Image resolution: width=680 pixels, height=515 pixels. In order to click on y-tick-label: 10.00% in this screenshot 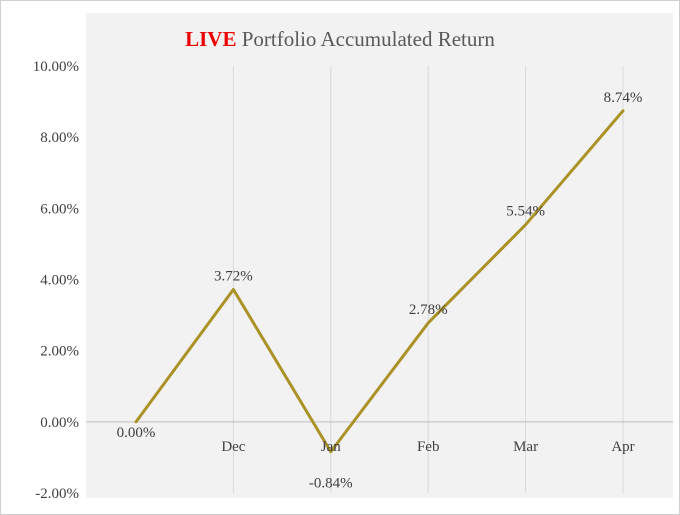, I will do `click(56, 67)`.